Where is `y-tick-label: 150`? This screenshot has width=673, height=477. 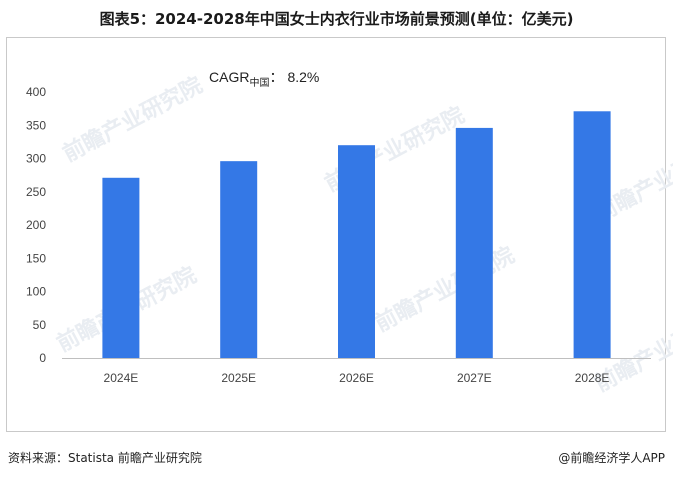 y-tick-label: 150 is located at coordinates (36, 258).